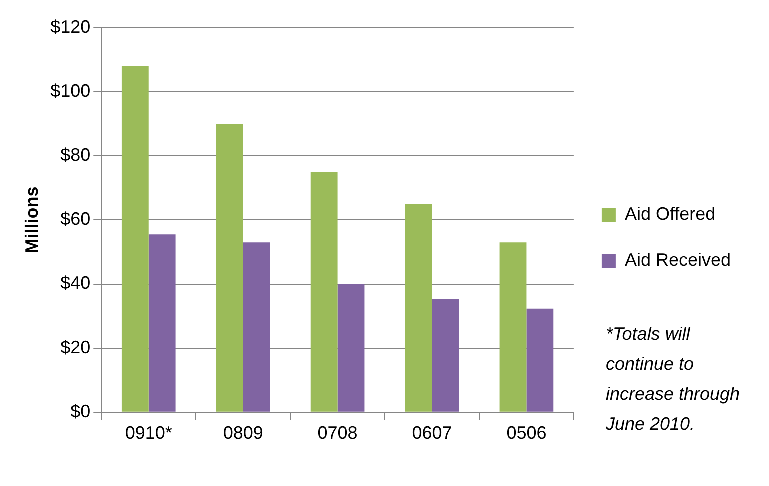 This screenshot has width=769, height=486. Describe the element at coordinates (243, 433) in the screenshot. I see `x-tick-label: 0809` at that location.